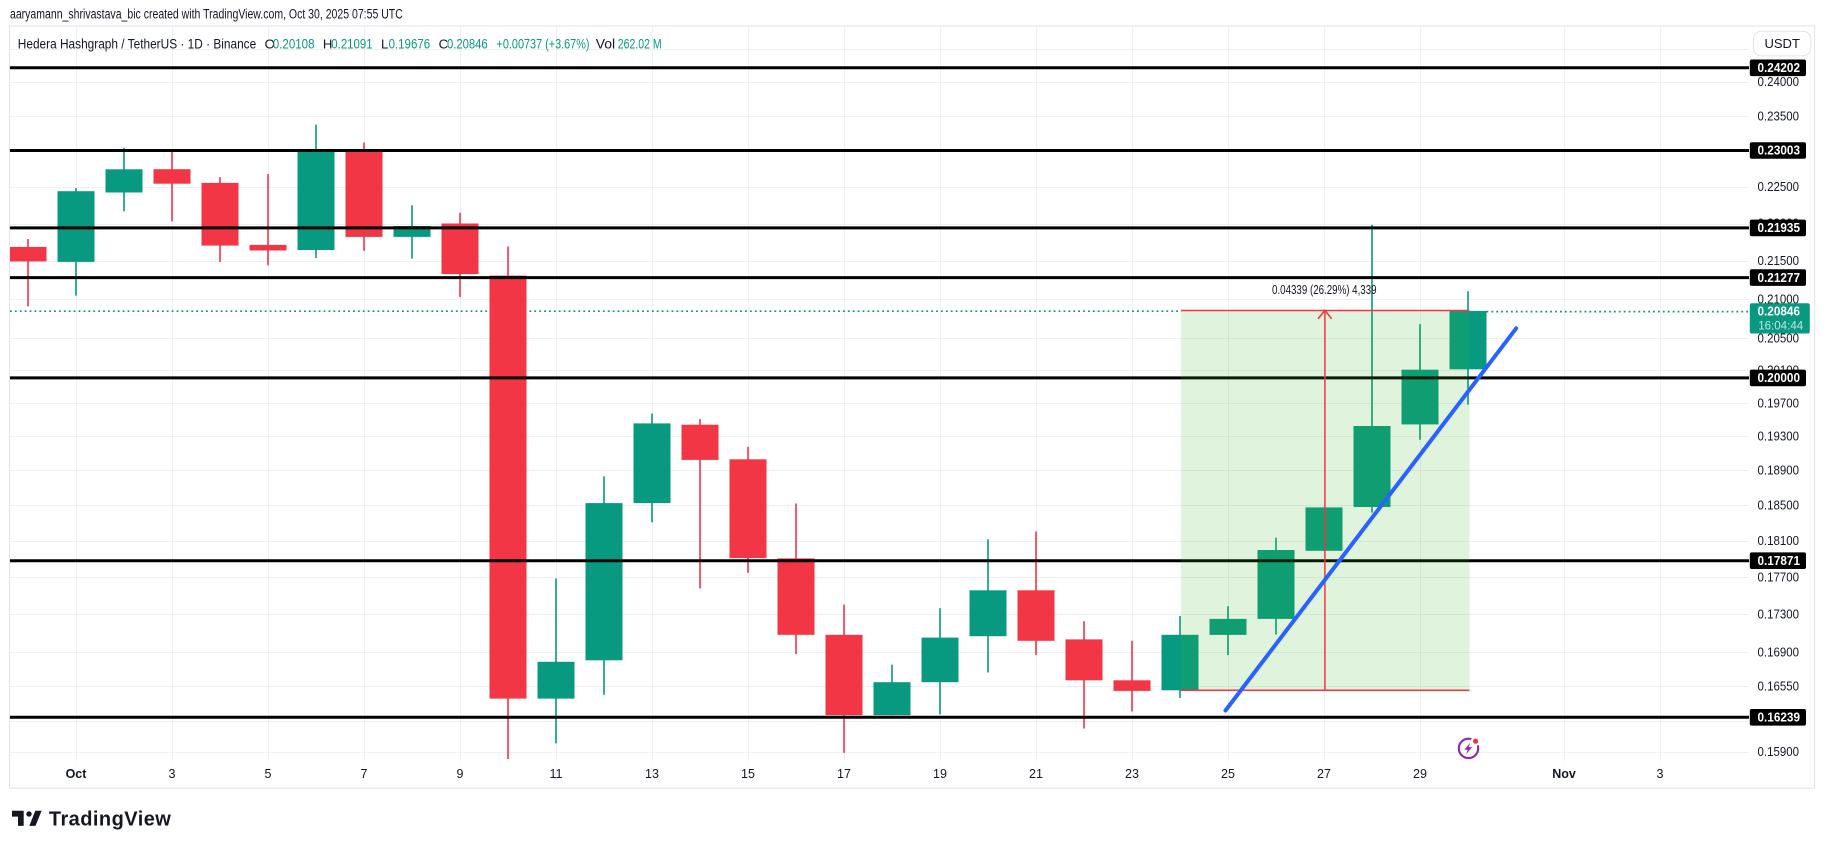  I want to click on svg-text: Vol, so click(605, 44).